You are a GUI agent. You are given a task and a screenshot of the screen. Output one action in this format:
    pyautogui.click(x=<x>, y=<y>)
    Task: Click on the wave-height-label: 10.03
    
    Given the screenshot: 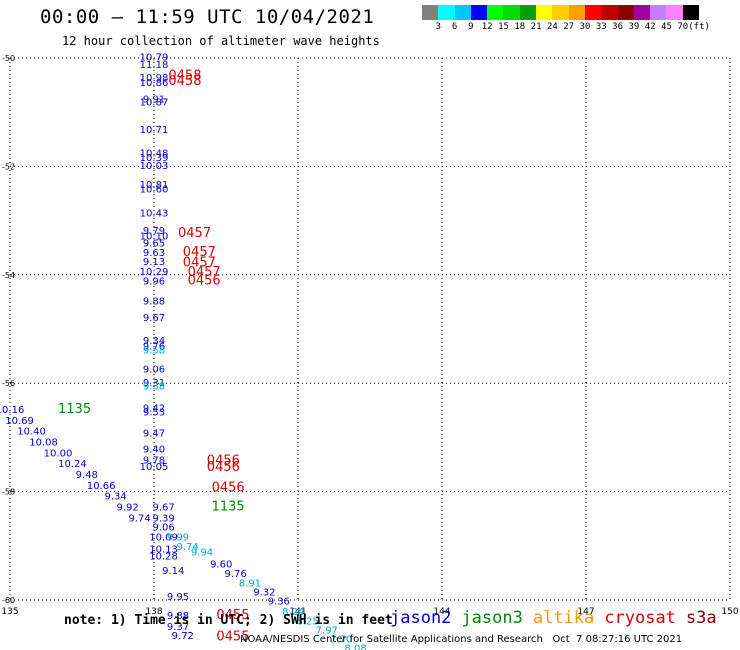 What is the action you would take?
    pyautogui.click(x=154, y=166)
    